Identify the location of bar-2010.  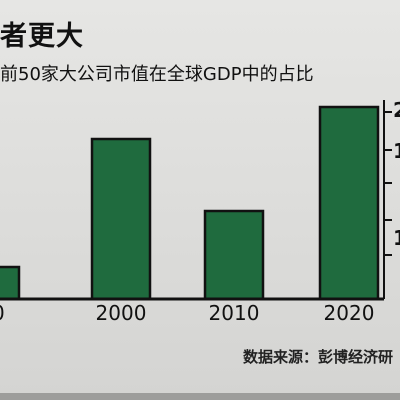
(234, 255).